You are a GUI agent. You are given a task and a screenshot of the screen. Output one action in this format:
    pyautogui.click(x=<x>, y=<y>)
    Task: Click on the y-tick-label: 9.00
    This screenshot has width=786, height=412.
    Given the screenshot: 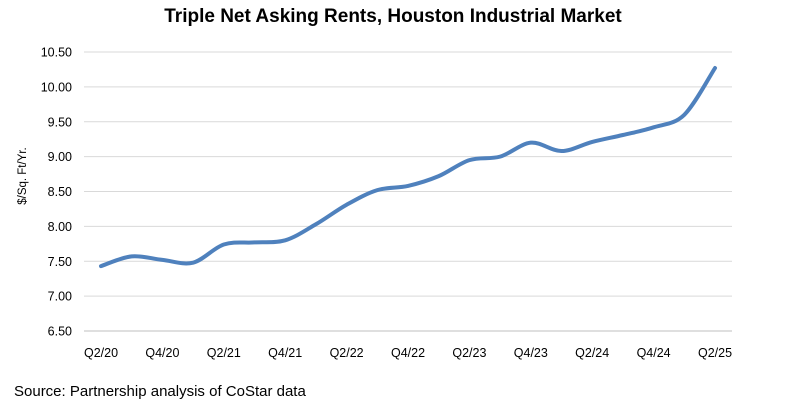 What is the action you would take?
    pyautogui.click(x=60, y=157)
    